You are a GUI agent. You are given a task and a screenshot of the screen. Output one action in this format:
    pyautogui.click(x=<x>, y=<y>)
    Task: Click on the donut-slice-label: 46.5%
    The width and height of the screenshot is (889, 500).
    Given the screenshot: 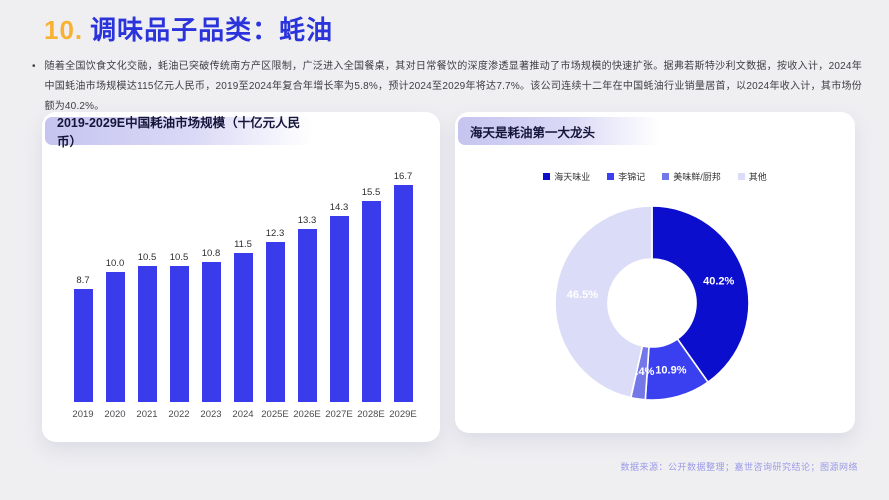 What is the action you would take?
    pyautogui.click(x=582, y=295)
    